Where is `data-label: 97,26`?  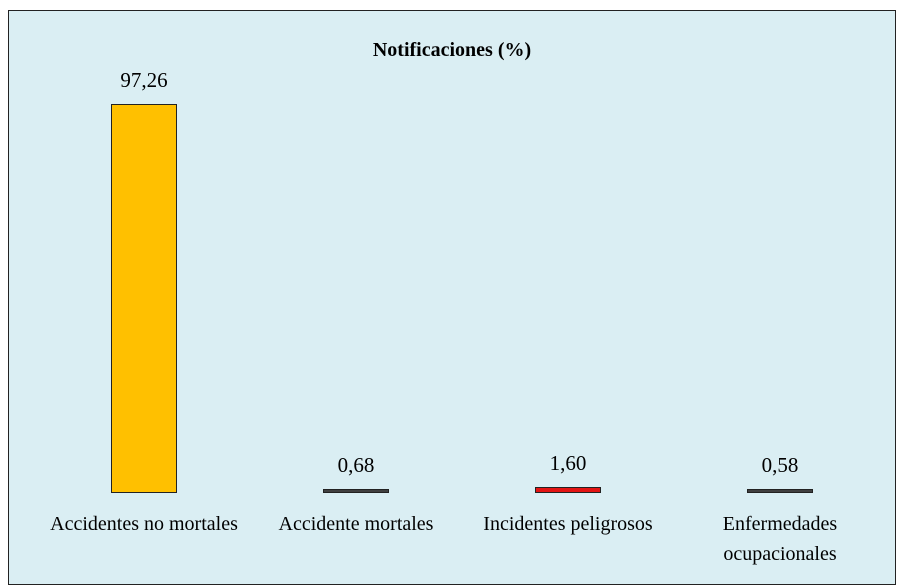
data-label: 97,26 is located at coordinates (144, 80).